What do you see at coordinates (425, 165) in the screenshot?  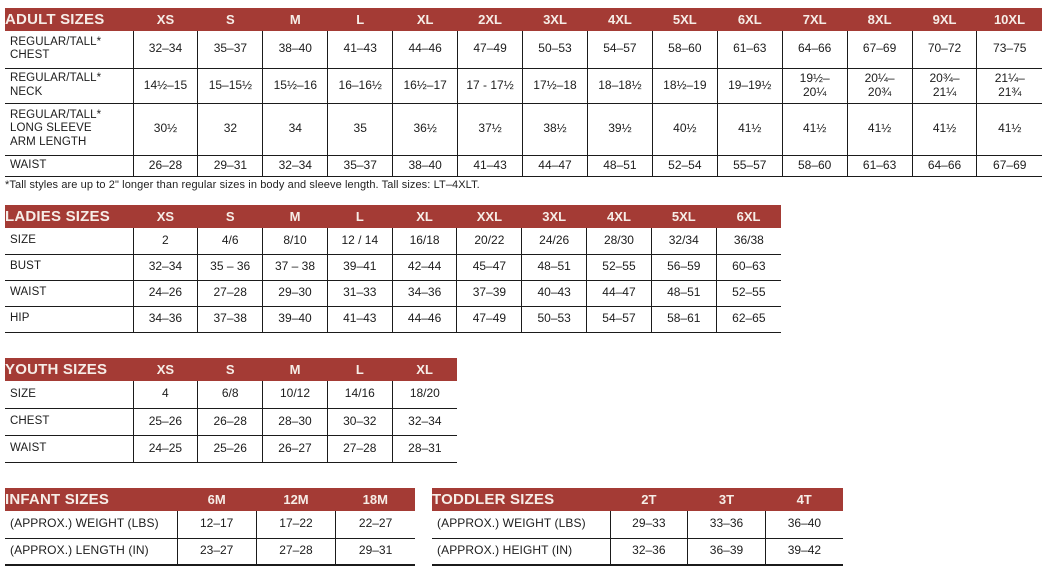 I see `table-cell: 38–40` at bounding box center [425, 165].